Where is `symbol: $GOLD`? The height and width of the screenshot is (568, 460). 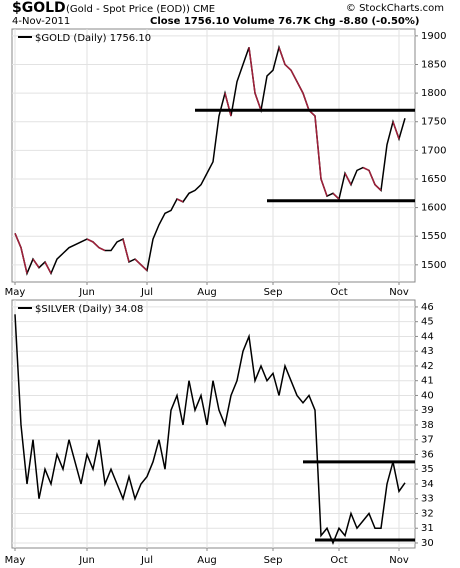
symbol: $GOLD is located at coordinates (39, 8).